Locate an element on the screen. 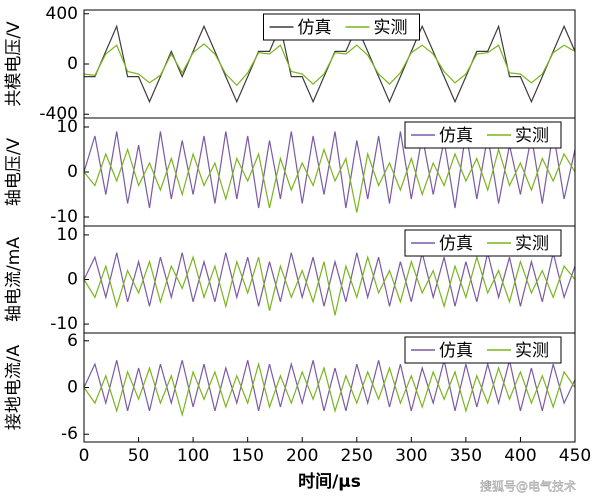  x-axis-label: 时间/μs is located at coordinates (329, 481).